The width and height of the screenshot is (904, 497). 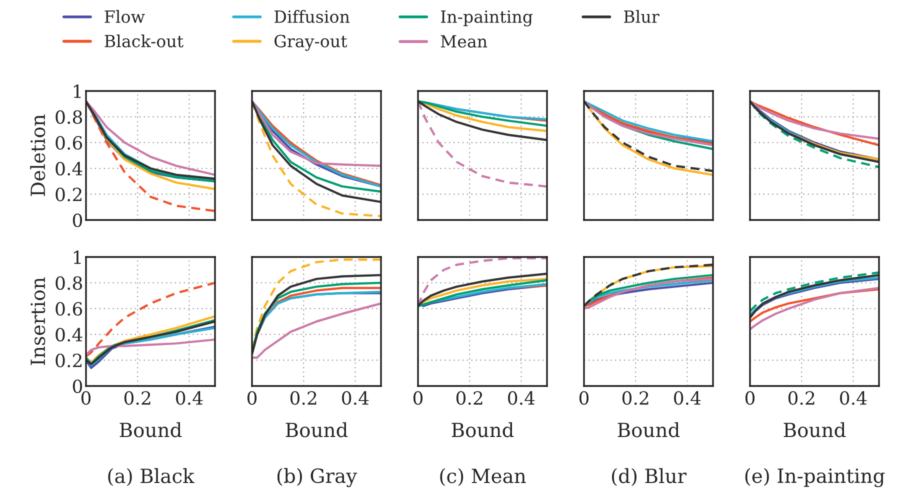 What do you see at coordinates (312, 16) in the screenshot?
I see `legend-label: Diffusion` at bounding box center [312, 16].